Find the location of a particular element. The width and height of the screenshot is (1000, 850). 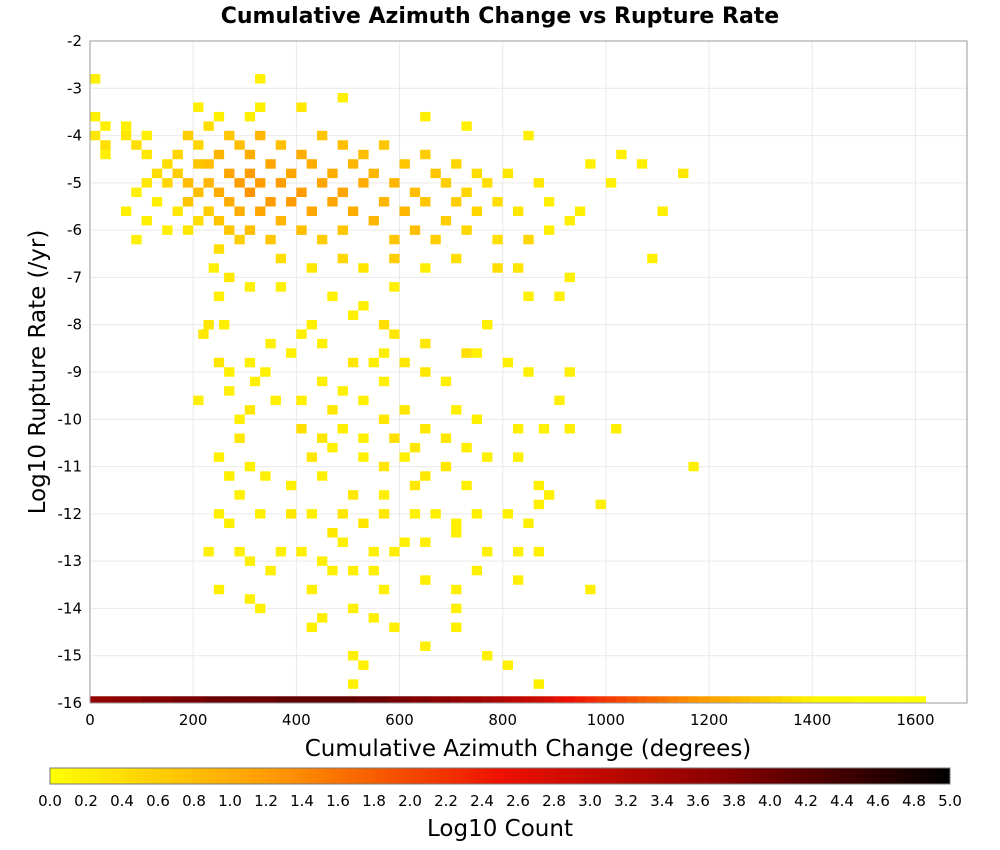

y-tick-label: -3 is located at coordinates (74, 88).